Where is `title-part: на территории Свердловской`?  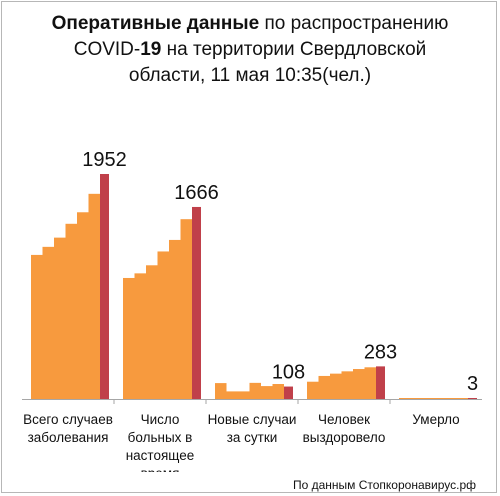 title-part: на территории Свердловской is located at coordinates (294, 49).